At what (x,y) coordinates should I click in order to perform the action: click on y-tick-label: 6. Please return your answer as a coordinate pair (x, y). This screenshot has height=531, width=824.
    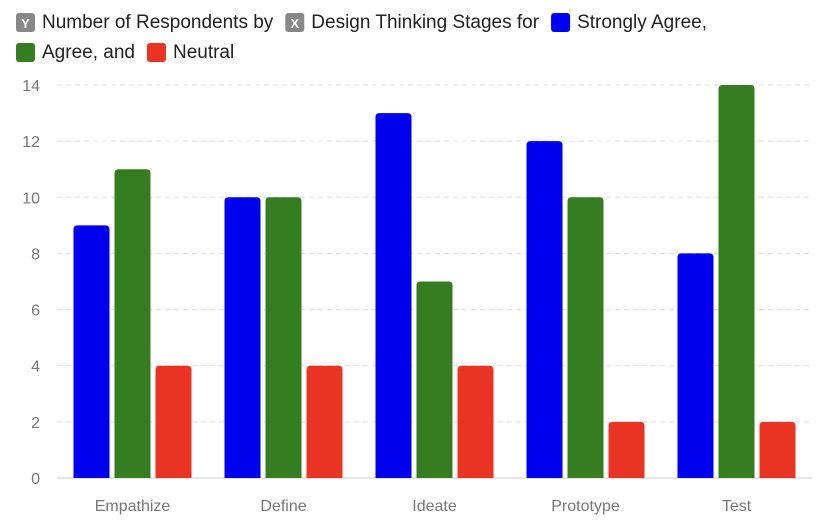
    Looking at the image, I should click on (35, 311).